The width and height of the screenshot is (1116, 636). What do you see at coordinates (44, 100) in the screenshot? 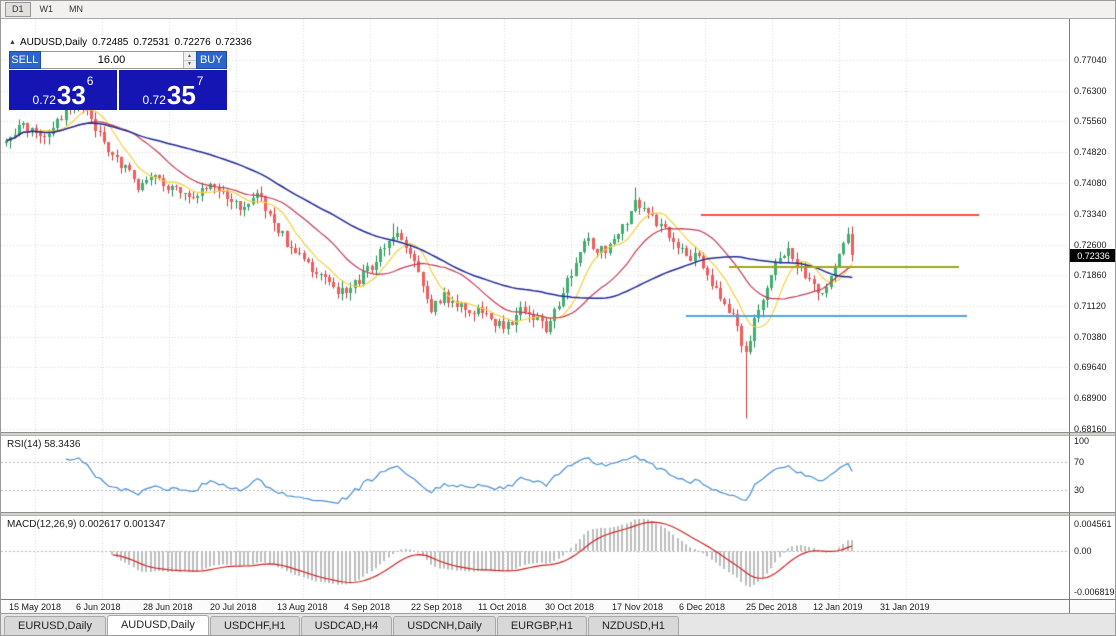
I see `sell-price-prefix: 0.72` at bounding box center [44, 100].